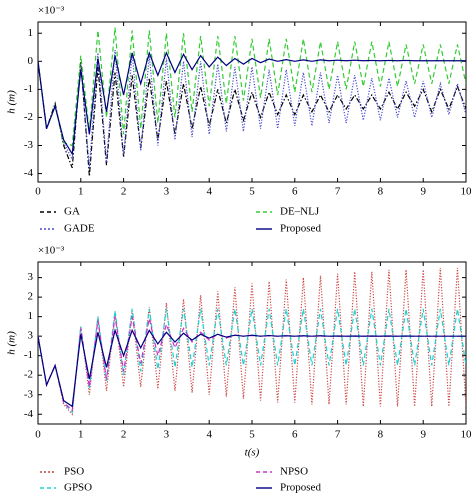 This screenshot has height=493, width=474. Describe the element at coordinates (252, 368) in the screenshot. I see `series-line` at that location.